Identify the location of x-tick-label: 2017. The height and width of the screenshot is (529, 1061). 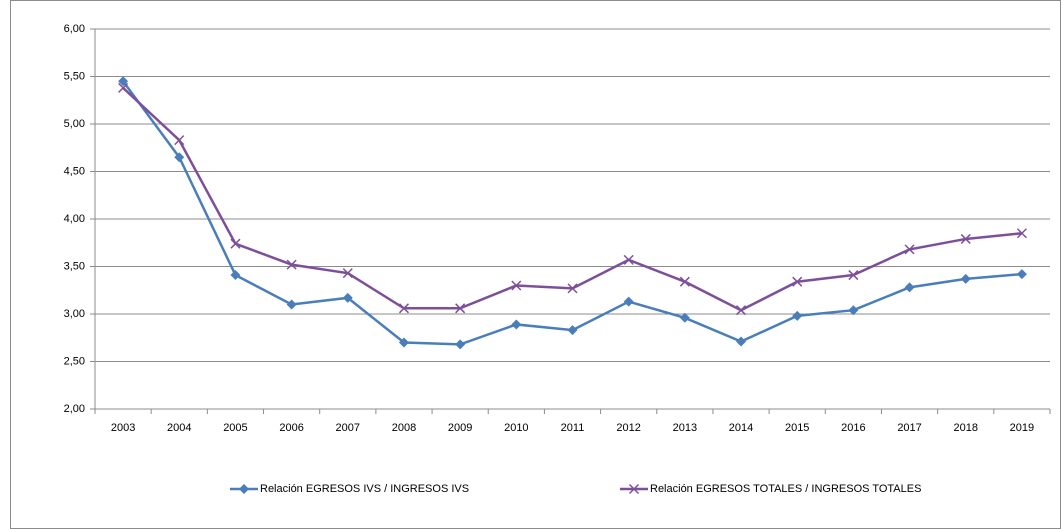
(909, 428).